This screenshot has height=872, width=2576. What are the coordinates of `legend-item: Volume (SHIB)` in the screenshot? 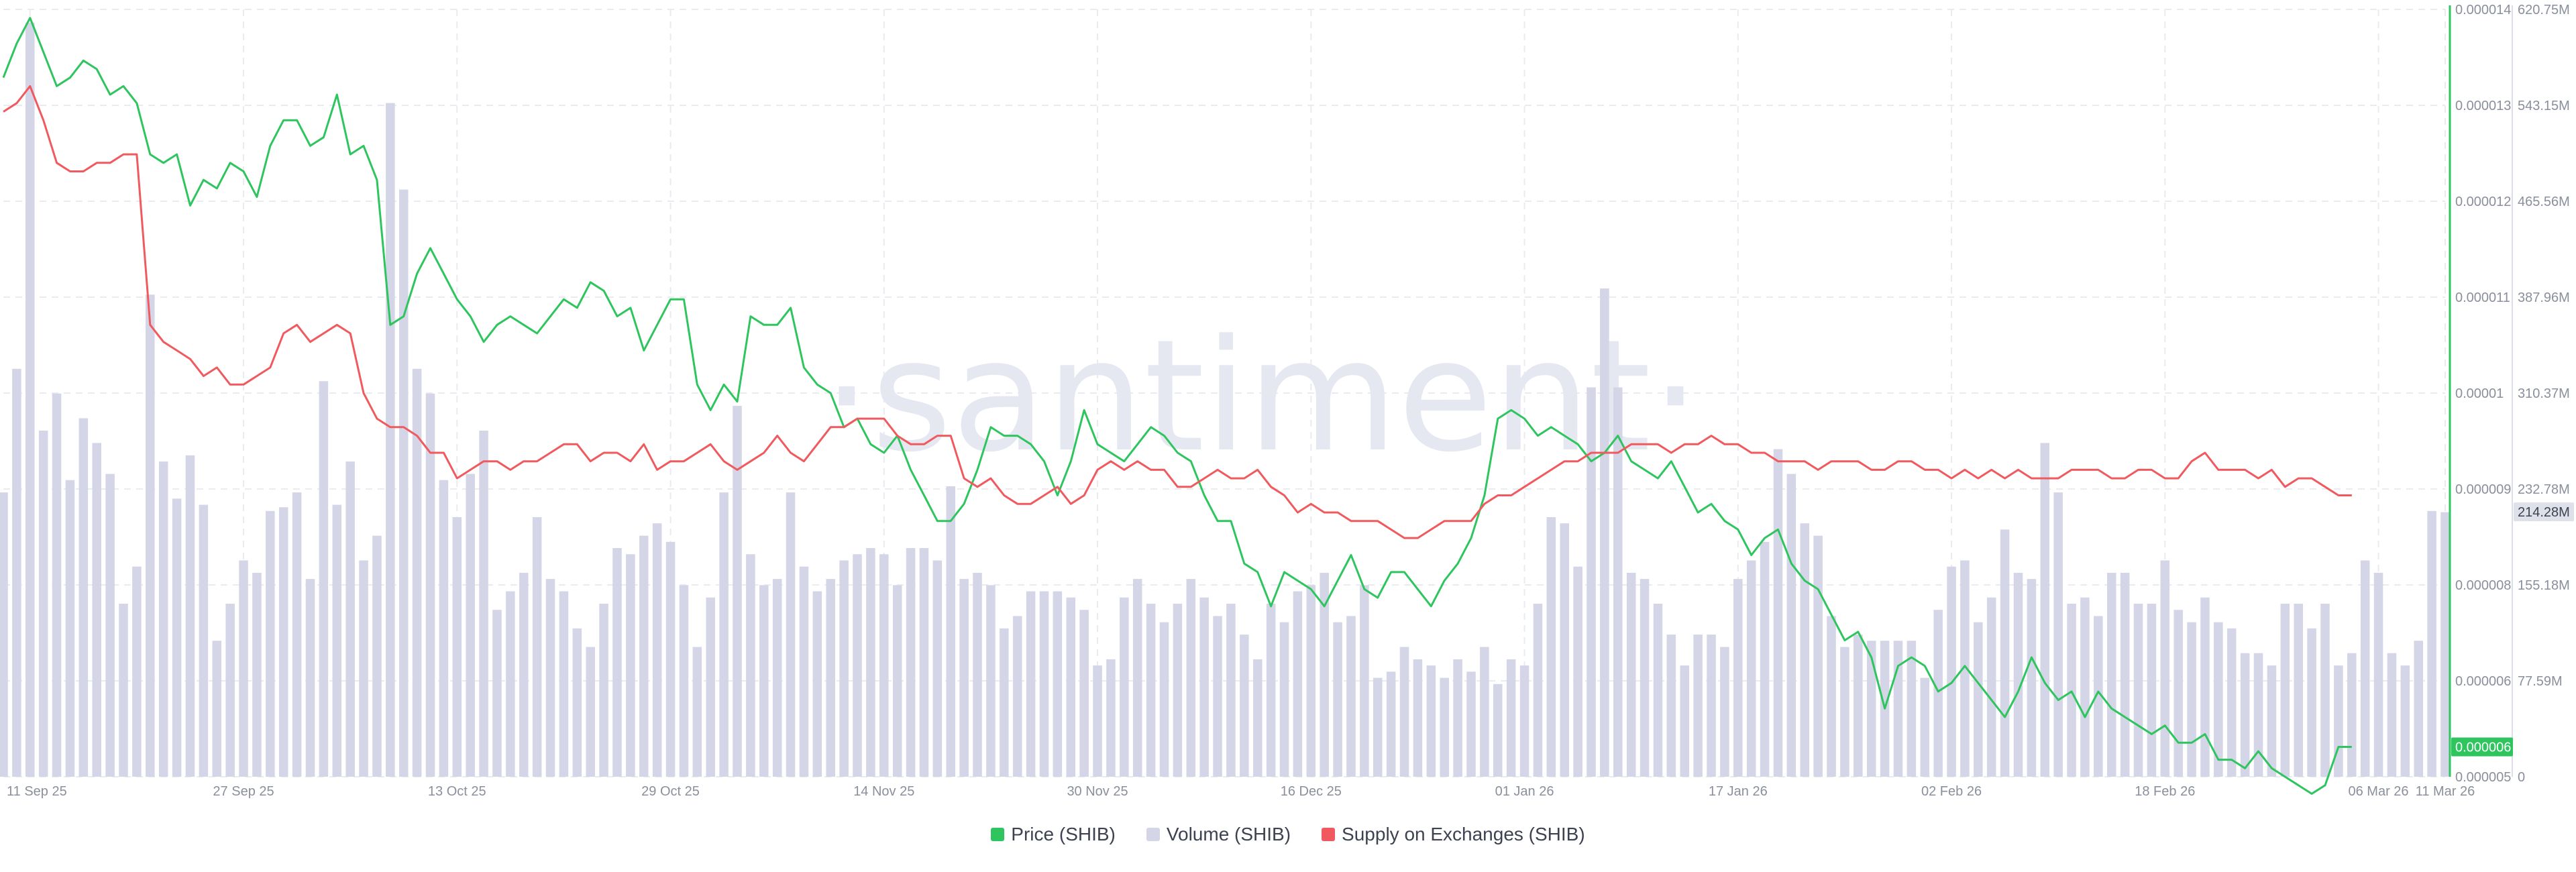 It's located at (1218, 834).